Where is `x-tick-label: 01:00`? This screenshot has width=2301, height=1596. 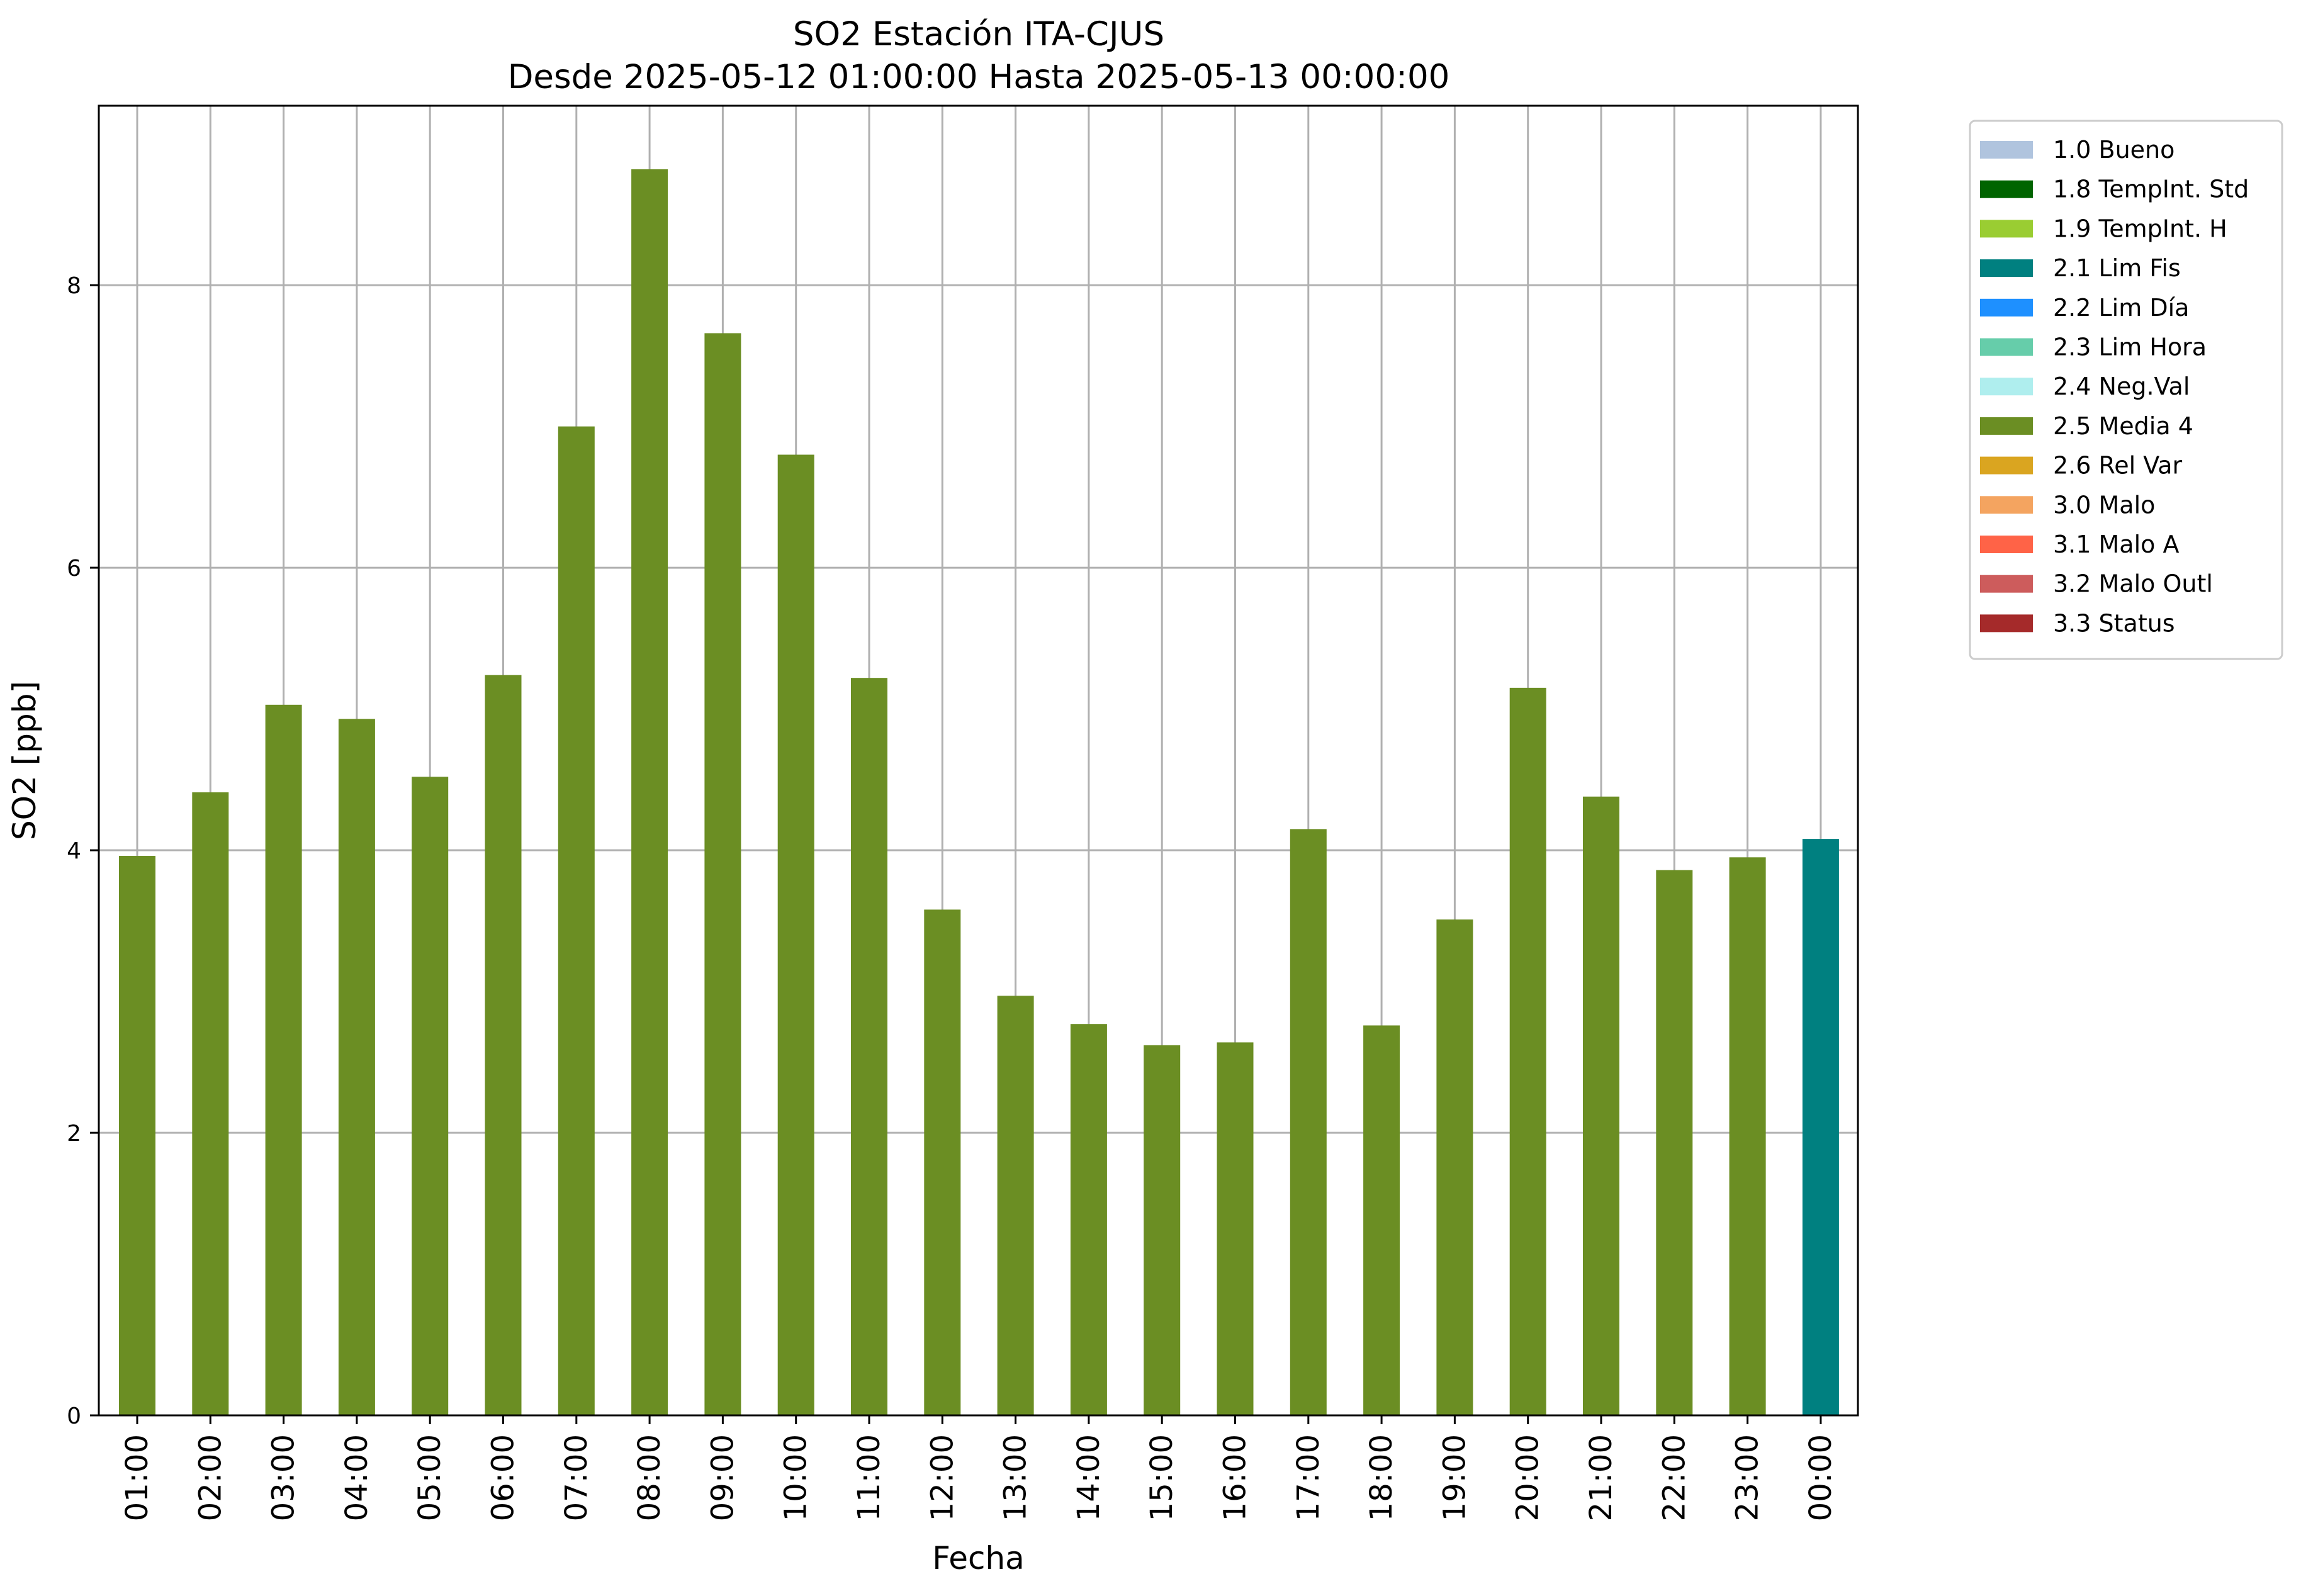
x-tick-label: 01:00 is located at coordinates (137, 1477).